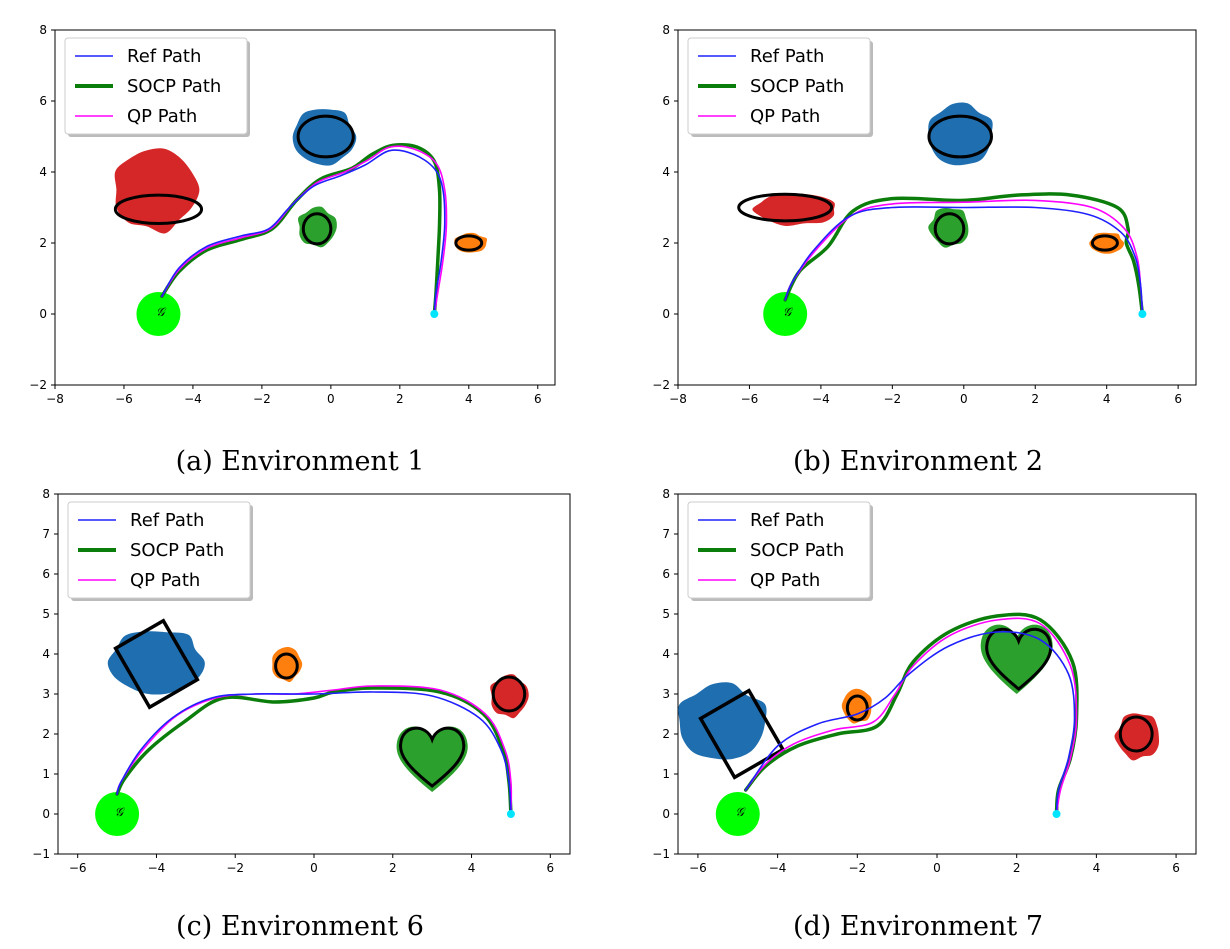  Describe the element at coordinates (300, 926) in the screenshot. I see `subplot-caption: (c) Environment 6` at that location.